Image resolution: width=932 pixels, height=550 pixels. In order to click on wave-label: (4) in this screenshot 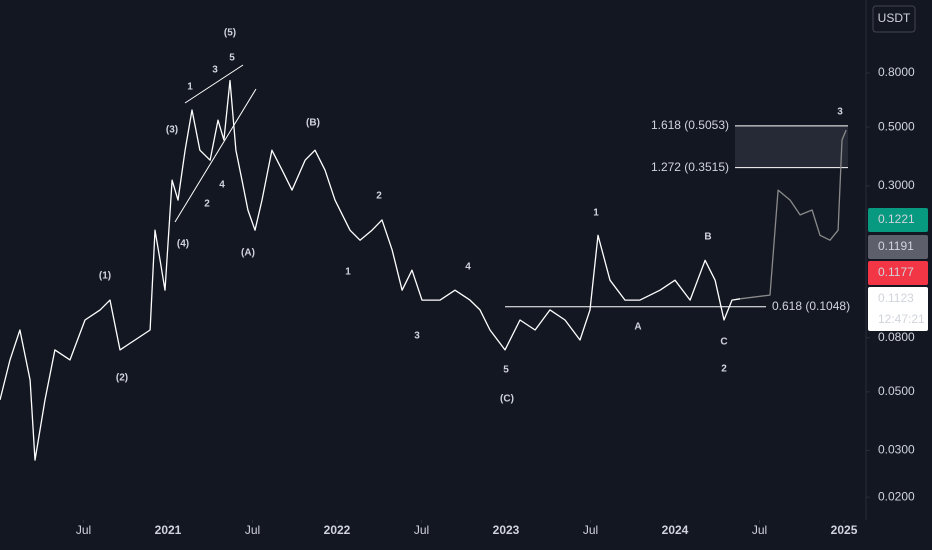, I will do `click(183, 244)`.